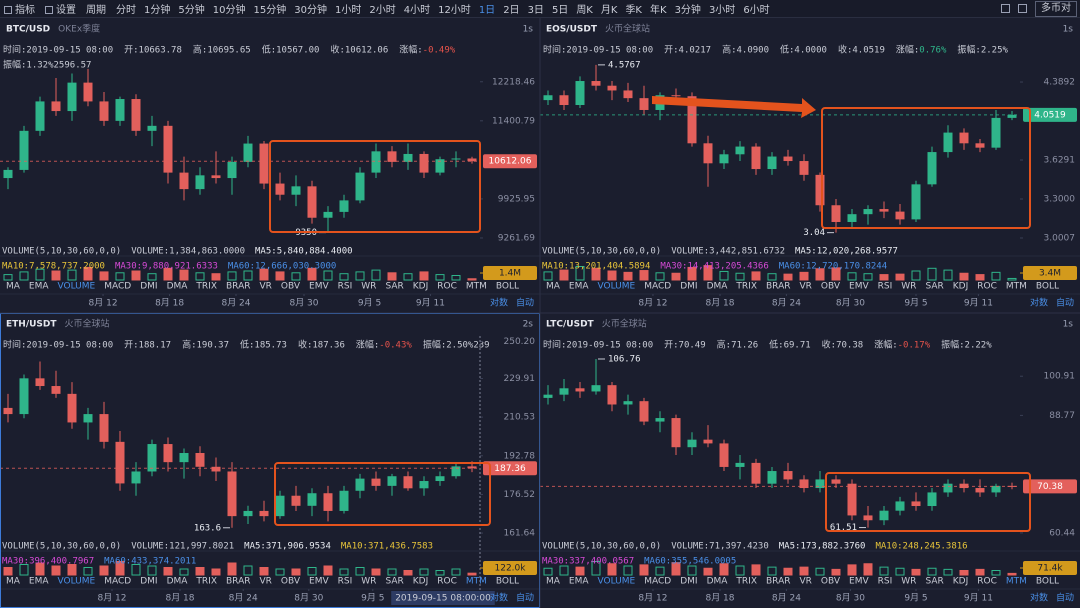 The height and width of the screenshot is (608, 1080). I want to click on tool-button: 设置, so click(60, 8).